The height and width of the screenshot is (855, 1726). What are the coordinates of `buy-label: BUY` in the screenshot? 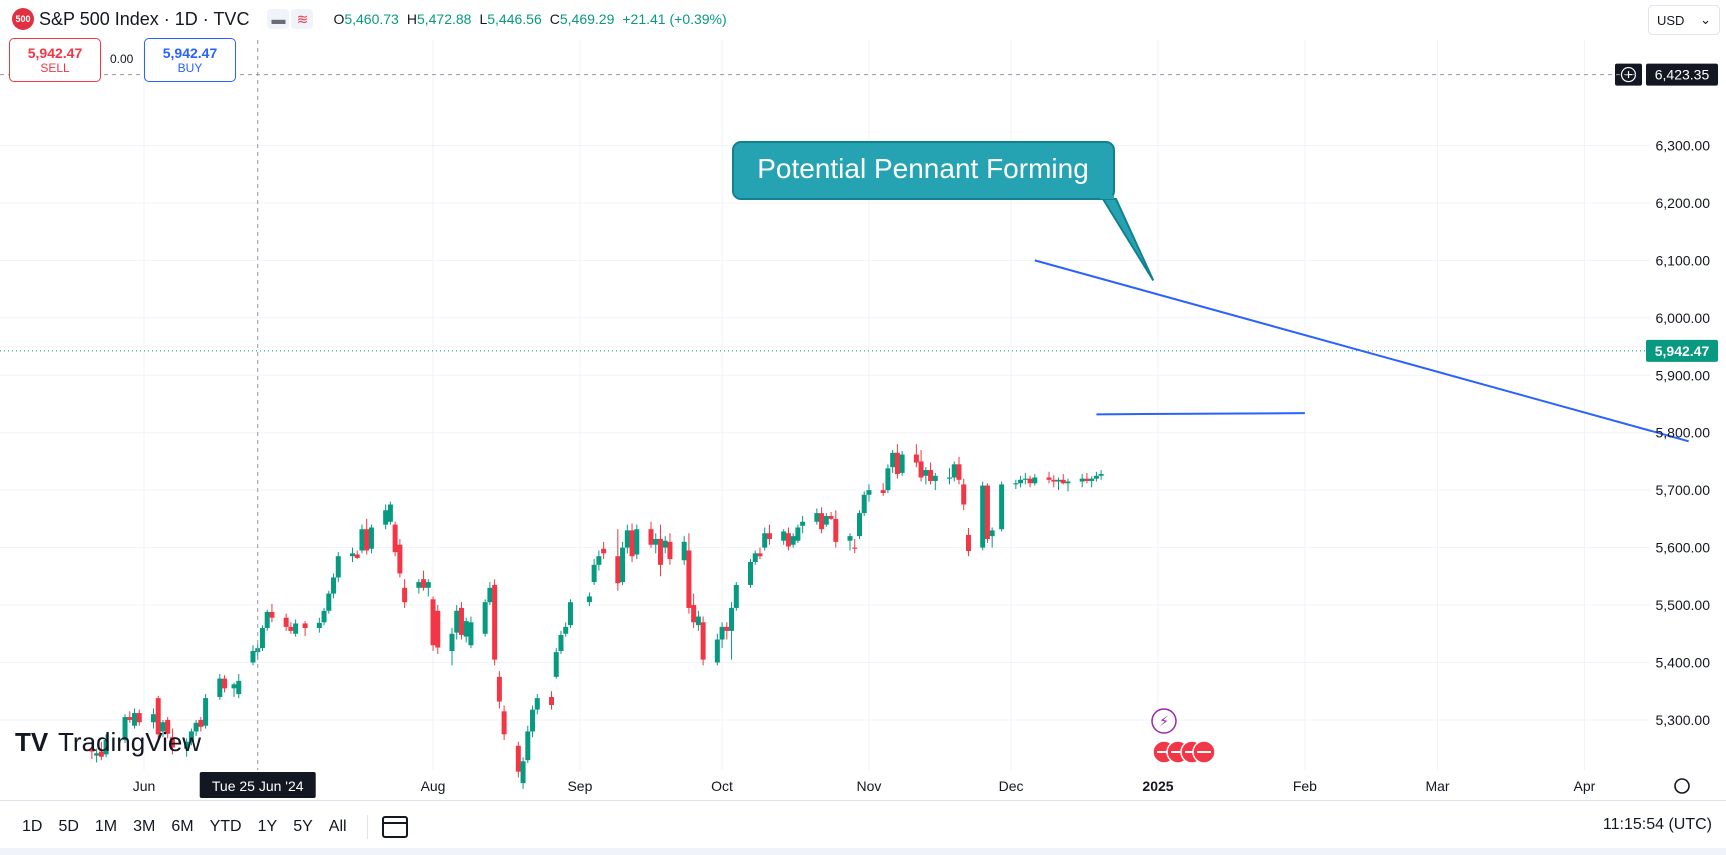 It's located at (190, 68).